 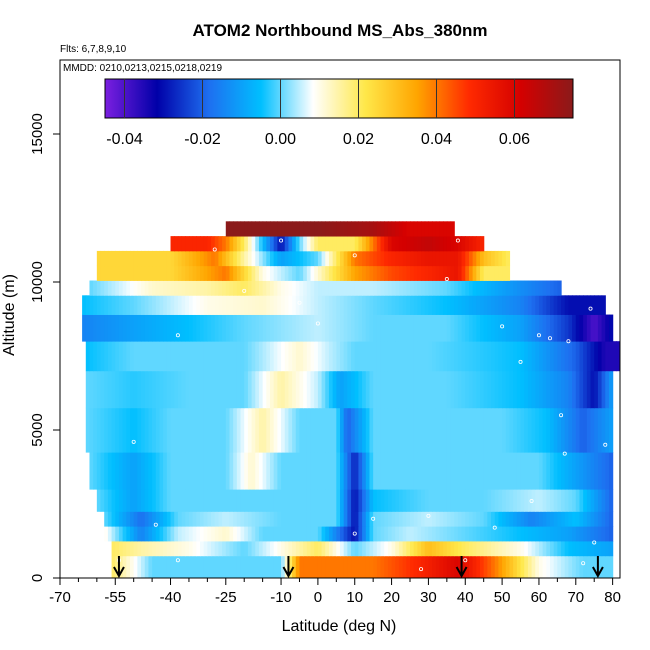 I want to click on x-tick-label: 80, so click(x=612, y=597).